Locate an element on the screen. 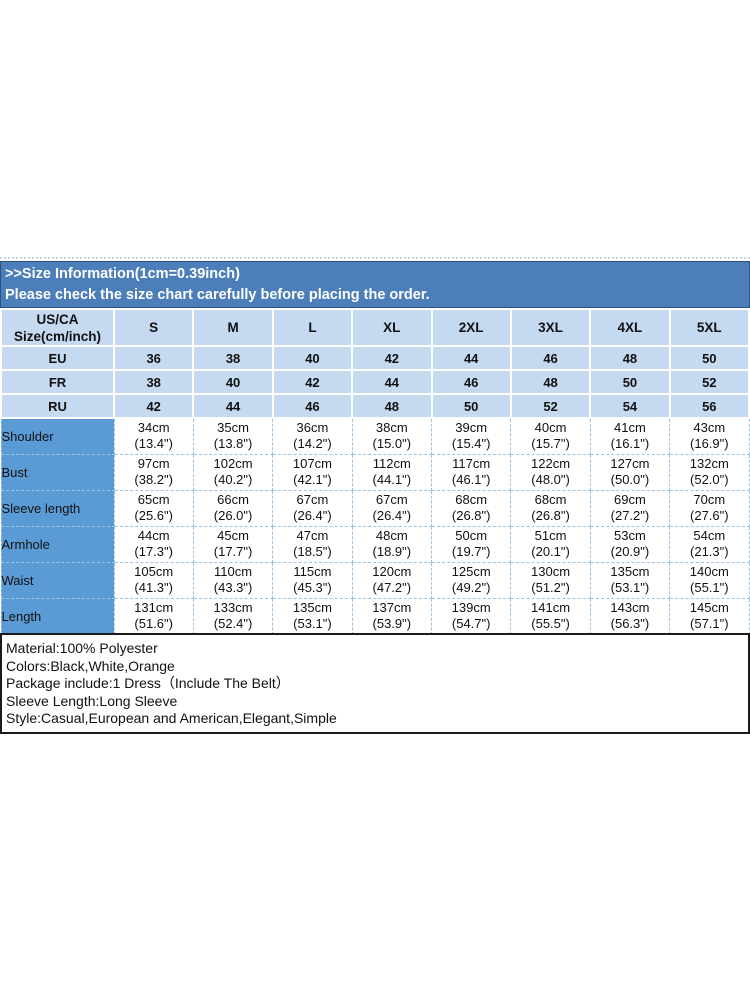  value-cm: 139cm is located at coordinates (471, 607).